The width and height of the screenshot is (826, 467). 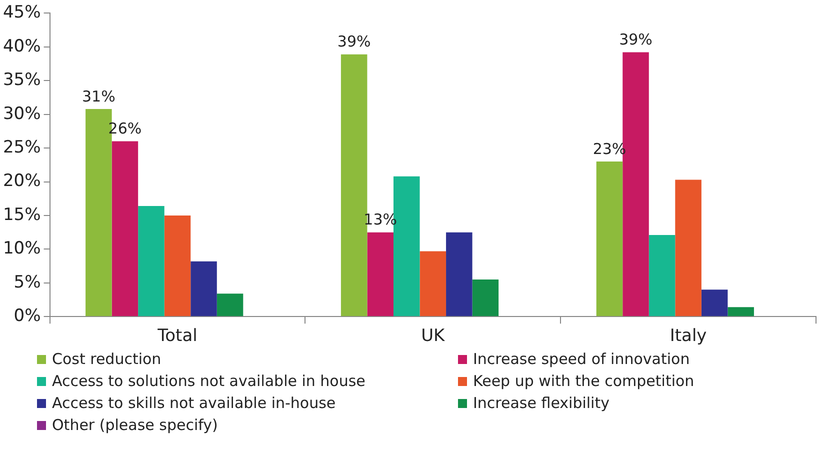 I want to click on y-tick-label: 40%, so click(x=21, y=46).